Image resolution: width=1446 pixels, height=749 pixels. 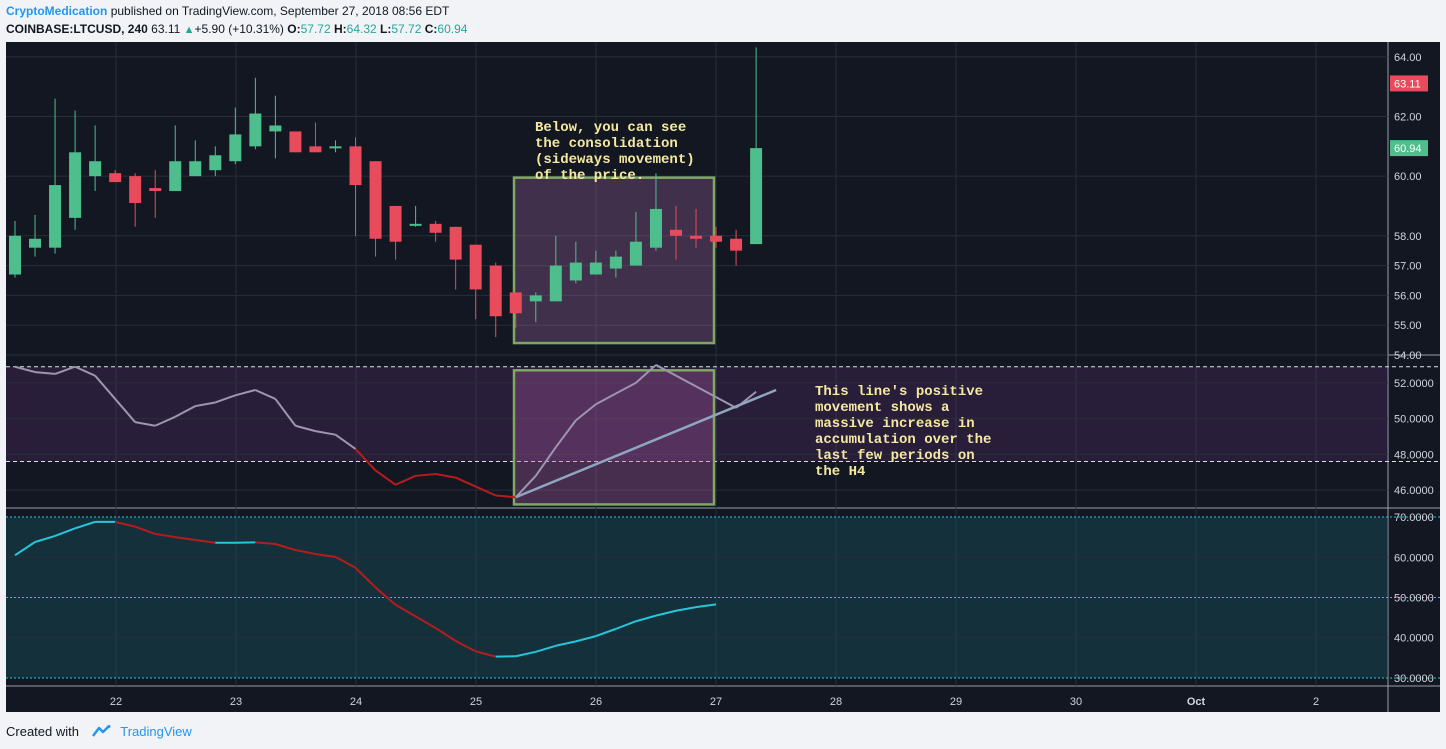 What do you see at coordinates (156, 731) in the screenshot?
I see `tradingview-link: TradingView` at bounding box center [156, 731].